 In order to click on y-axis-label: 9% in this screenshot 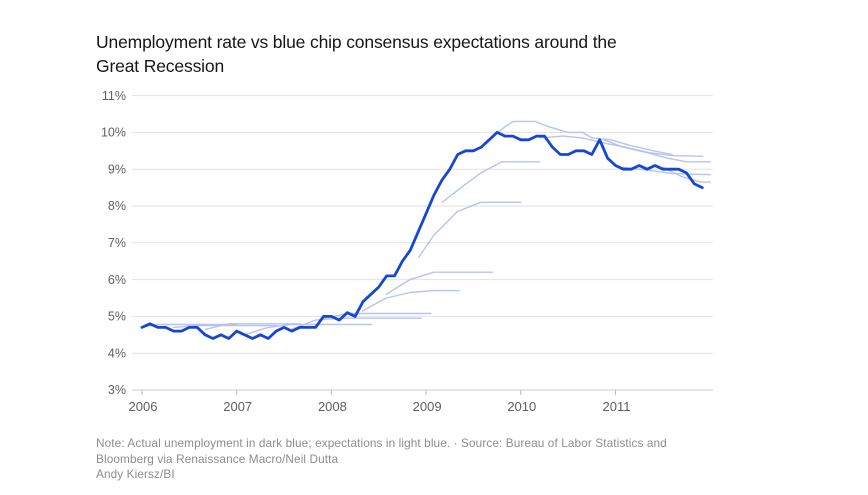, I will do `click(117, 169)`.